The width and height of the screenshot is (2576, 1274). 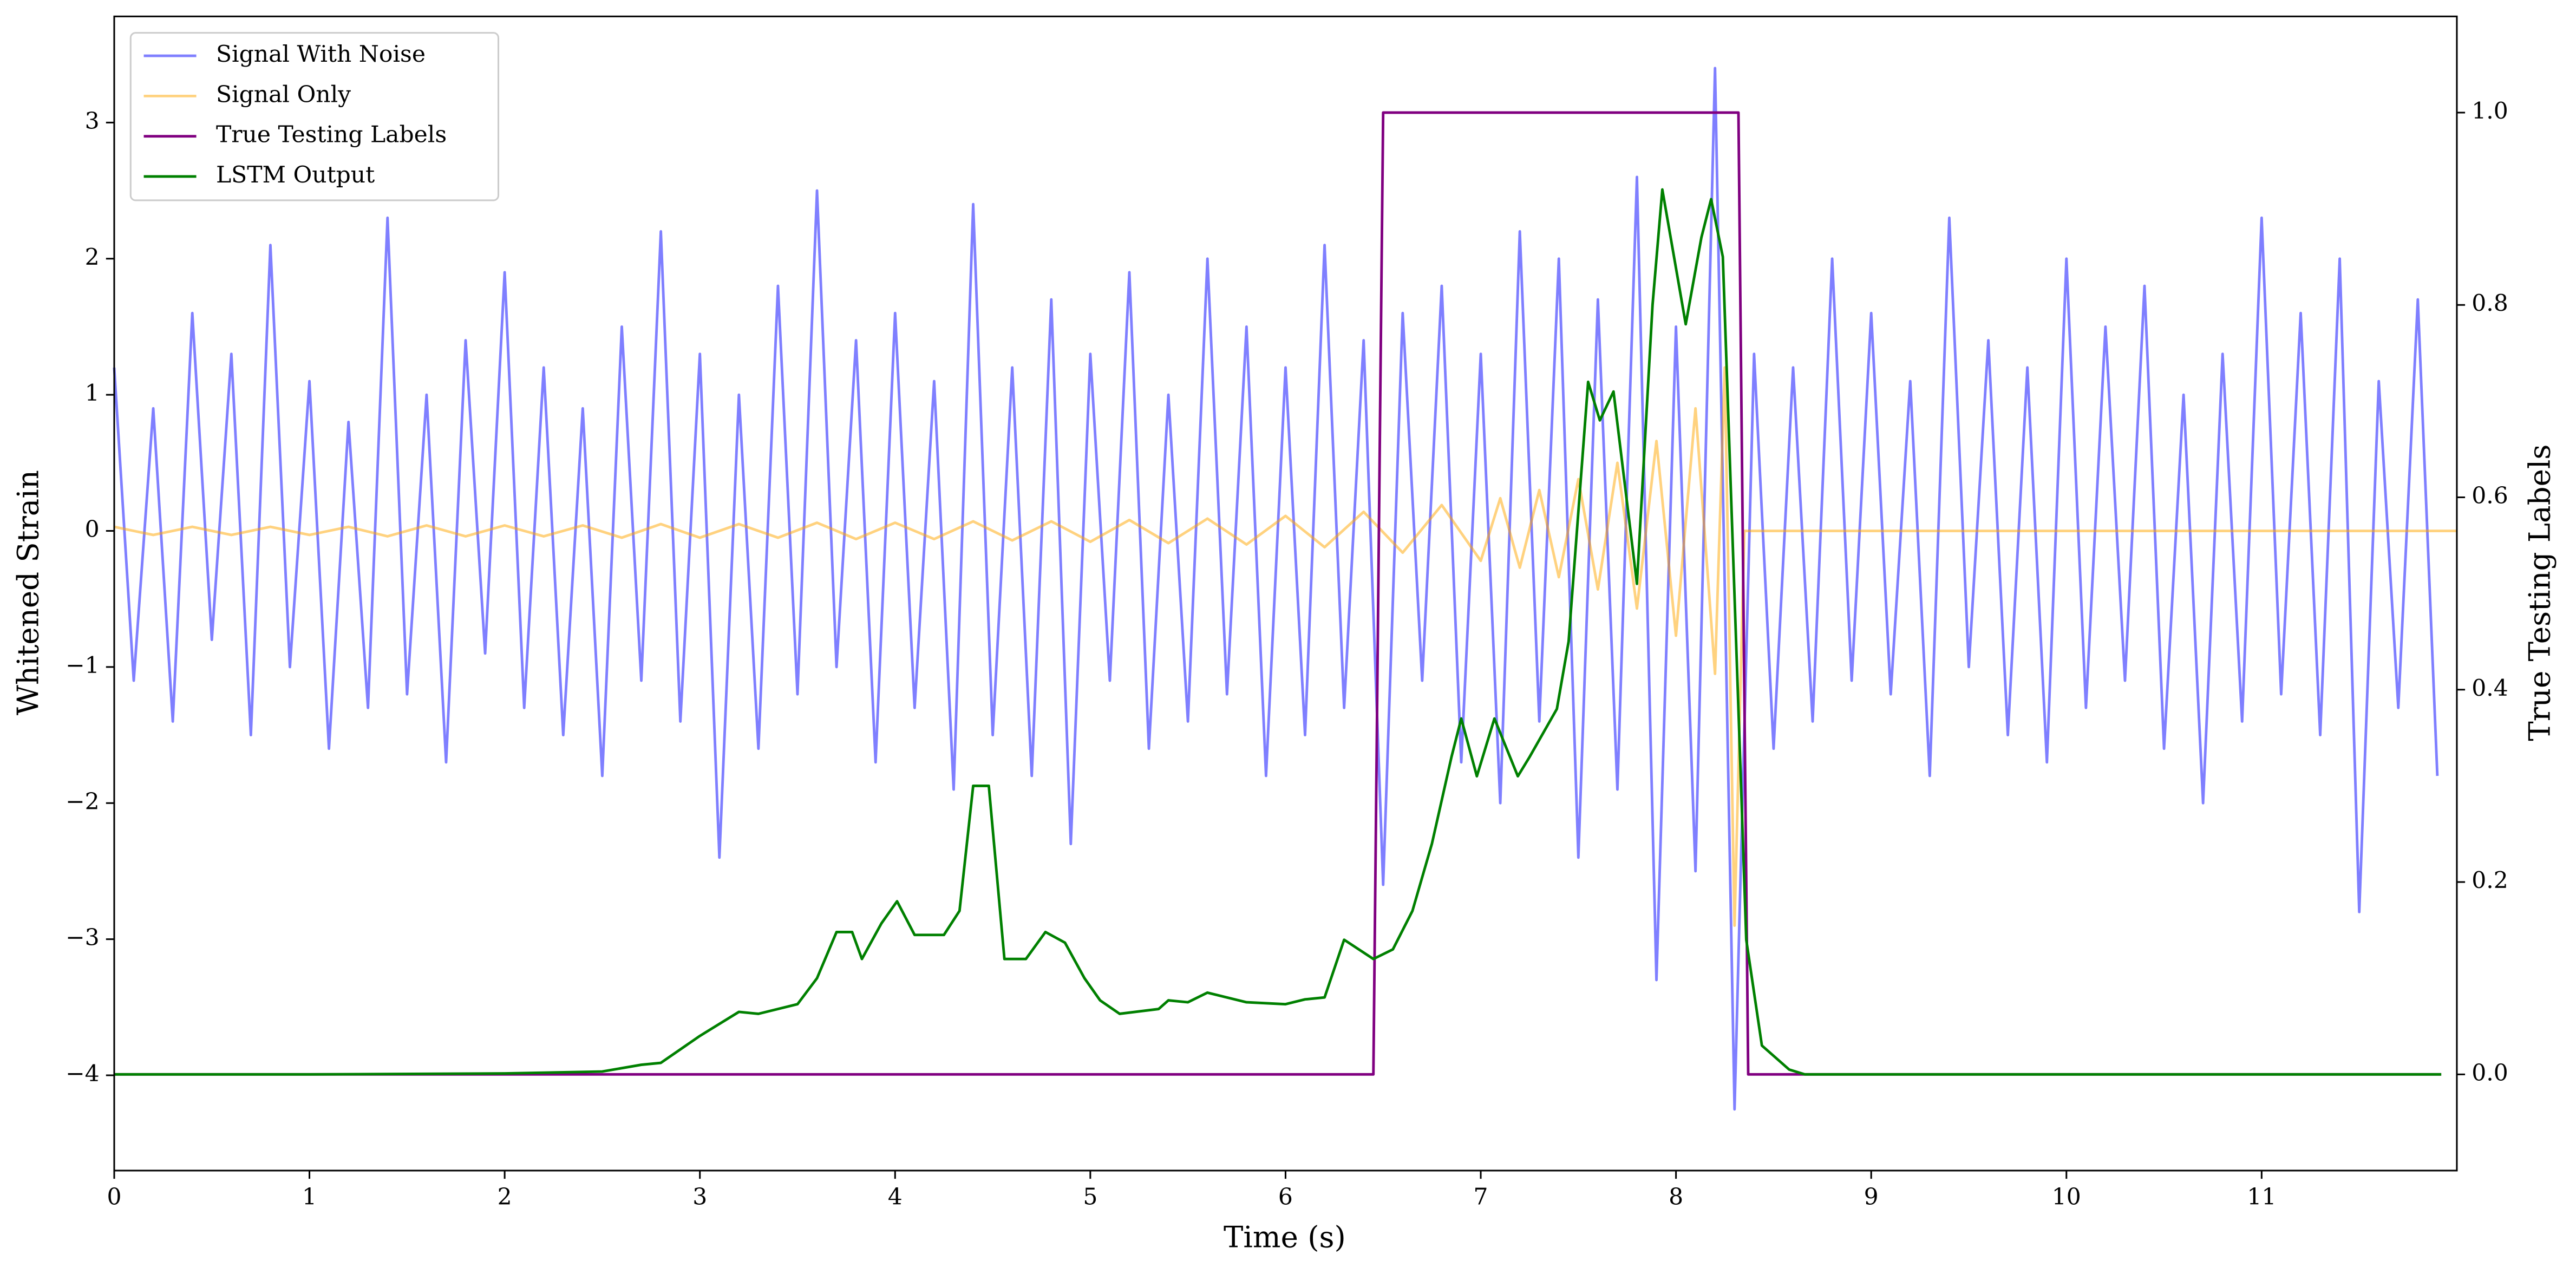 What do you see at coordinates (92, 257) in the screenshot?
I see `y-tick-label: 2` at bounding box center [92, 257].